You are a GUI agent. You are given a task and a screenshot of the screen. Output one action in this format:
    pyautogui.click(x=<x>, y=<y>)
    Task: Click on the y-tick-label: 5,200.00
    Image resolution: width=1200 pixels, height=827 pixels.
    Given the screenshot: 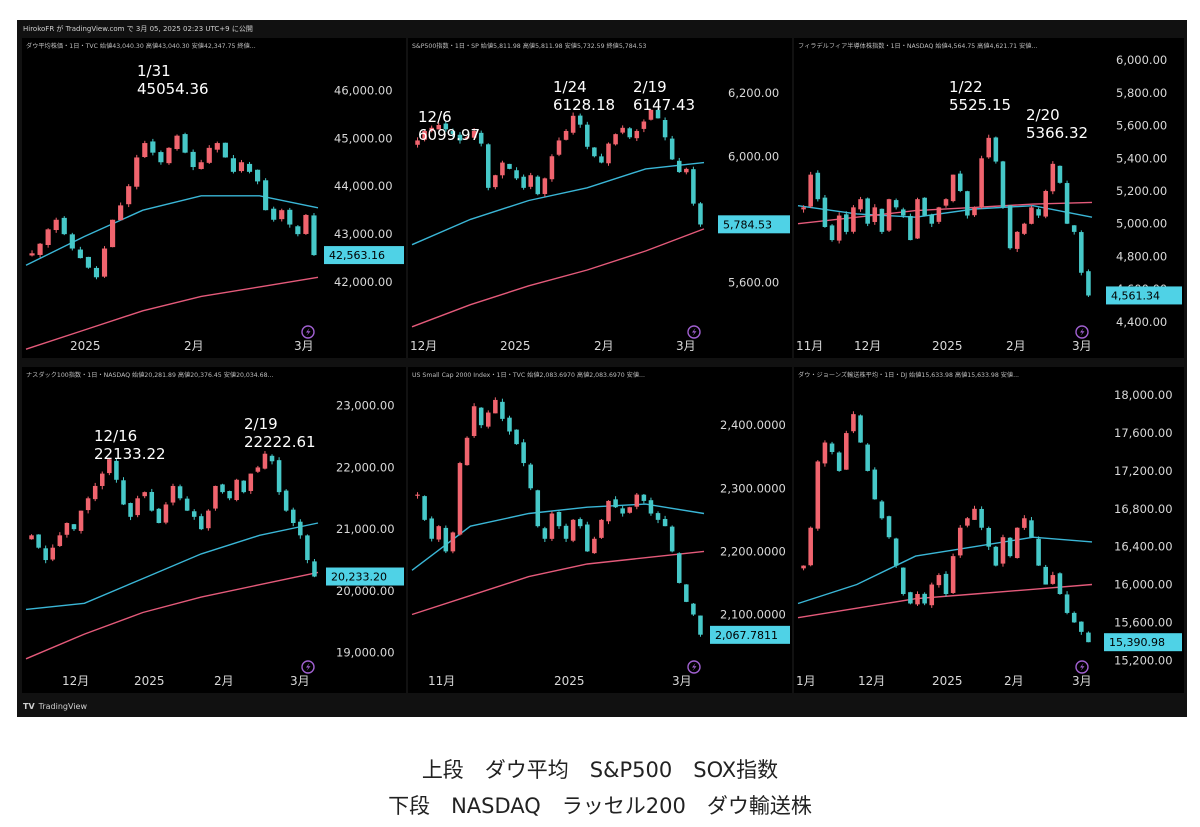 What is the action you would take?
    pyautogui.click(x=1141, y=191)
    